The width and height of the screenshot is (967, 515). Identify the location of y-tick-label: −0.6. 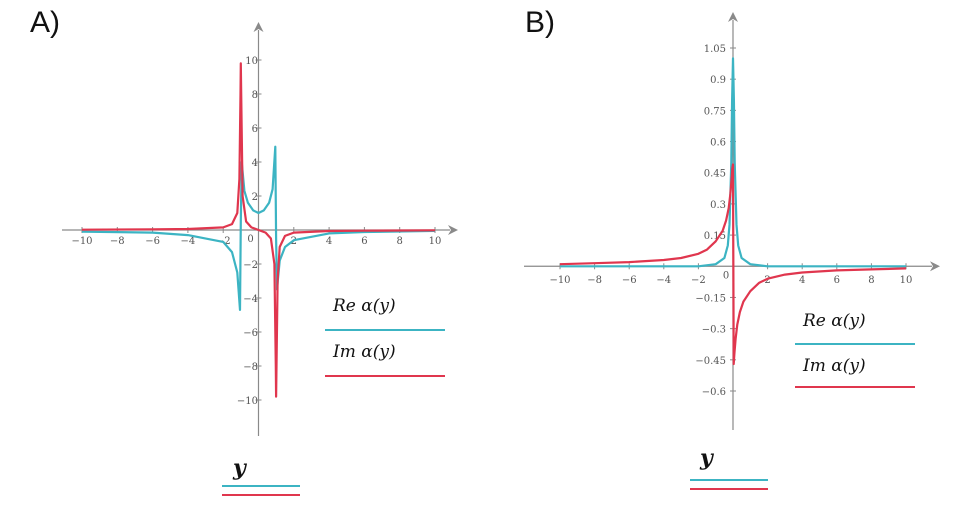
(714, 392).